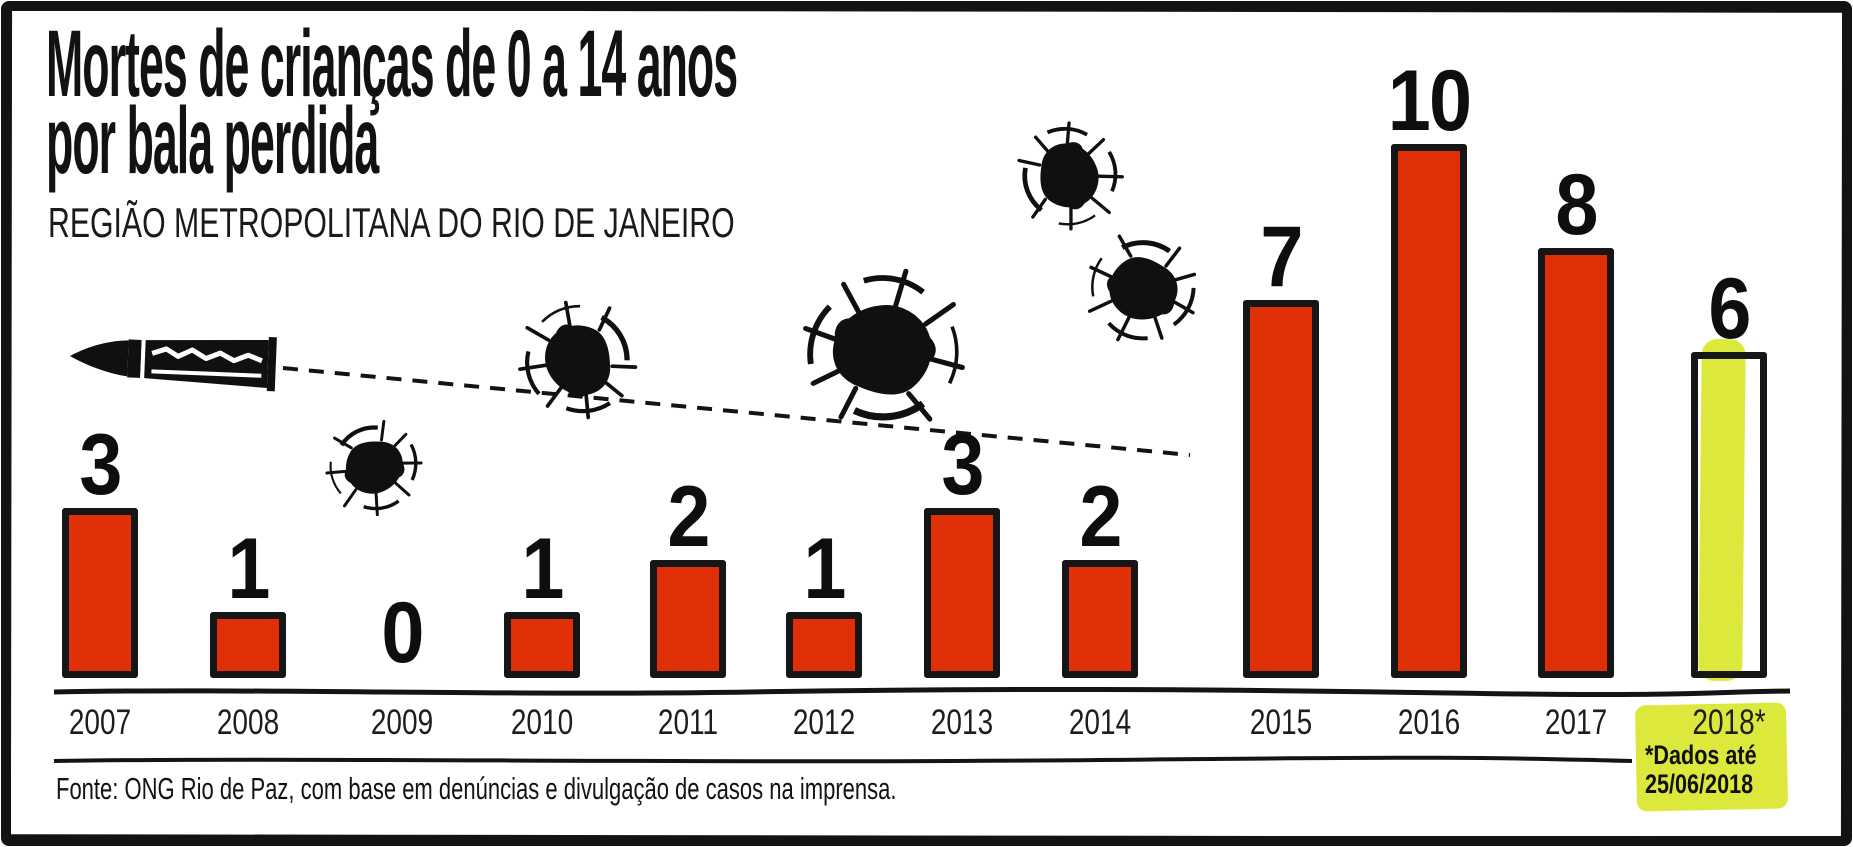 The height and width of the screenshot is (847, 1853). What do you see at coordinates (100, 593) in the screenshot?
I see `bar-2007` at bounding box center [100, 593].